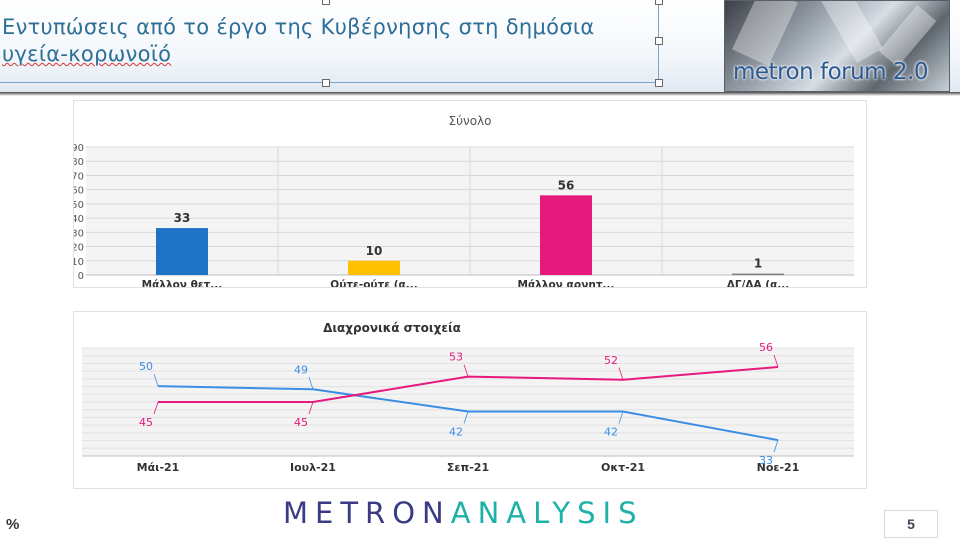  What do you see at coordinates (374, 251) in the screenshot?
I see `bar-value-label: 10` at bounding box center [374, 251].